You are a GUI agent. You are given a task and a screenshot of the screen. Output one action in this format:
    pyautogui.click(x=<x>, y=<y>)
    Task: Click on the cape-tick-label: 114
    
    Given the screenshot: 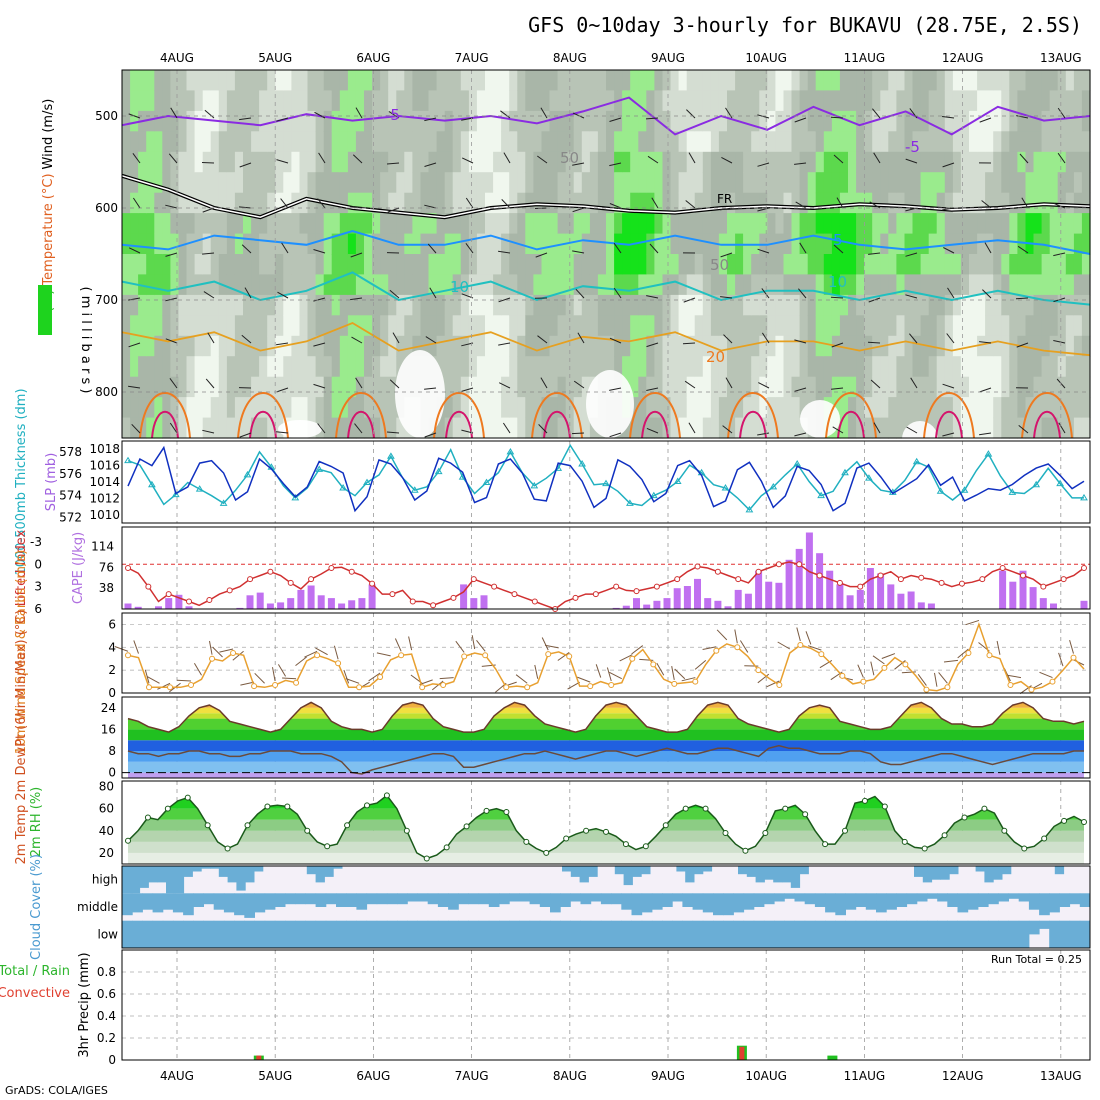 What is the action you would take?
    pyautogui.click(x=102, y=547)
    